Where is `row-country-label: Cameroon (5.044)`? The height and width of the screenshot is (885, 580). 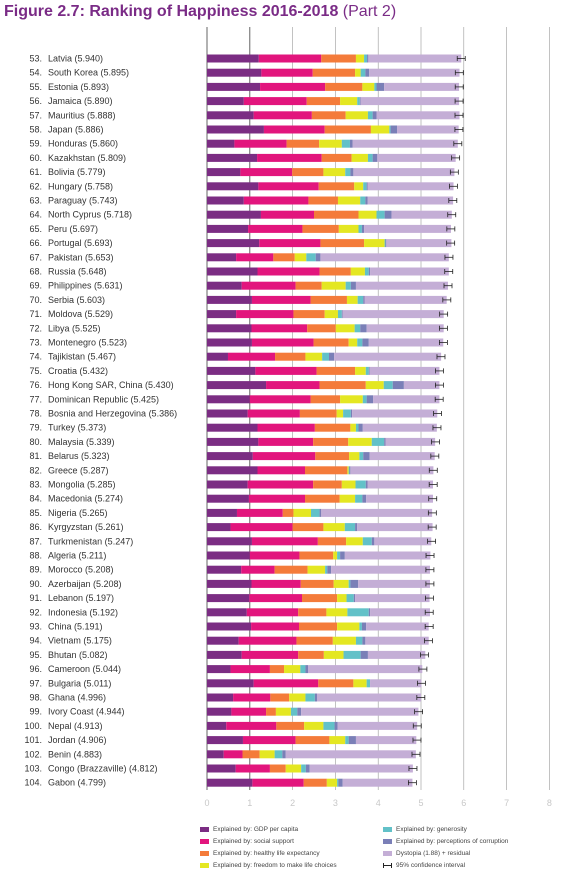
row-country-label: Cameroon (5.044) is located at coordinates (84, 669).